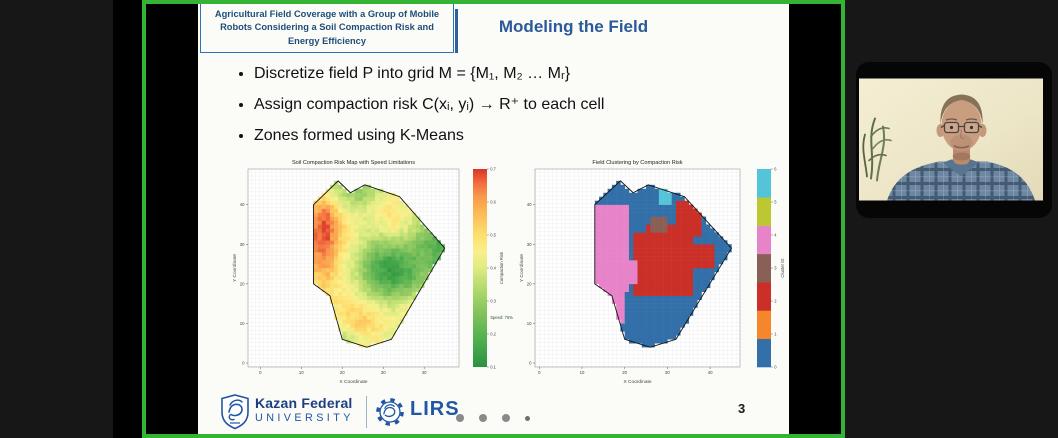  I want to click on svg-text: Compaction Risk, so click(501, 267).